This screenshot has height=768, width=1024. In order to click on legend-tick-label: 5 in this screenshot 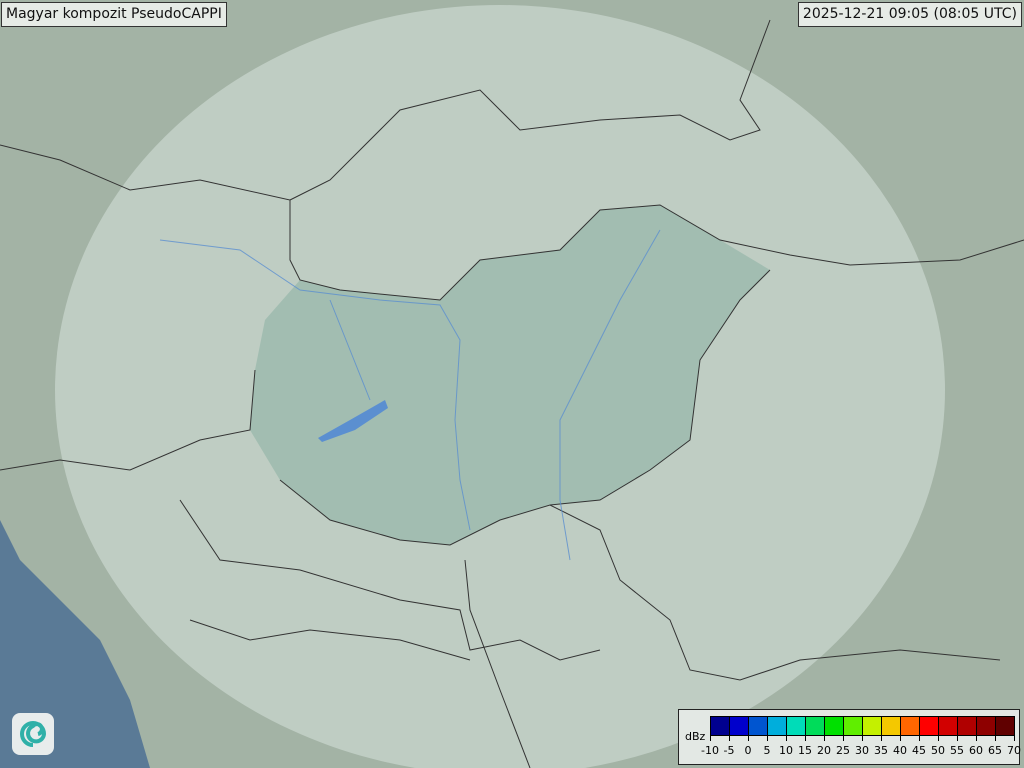, I will do `click(767, 750)`.